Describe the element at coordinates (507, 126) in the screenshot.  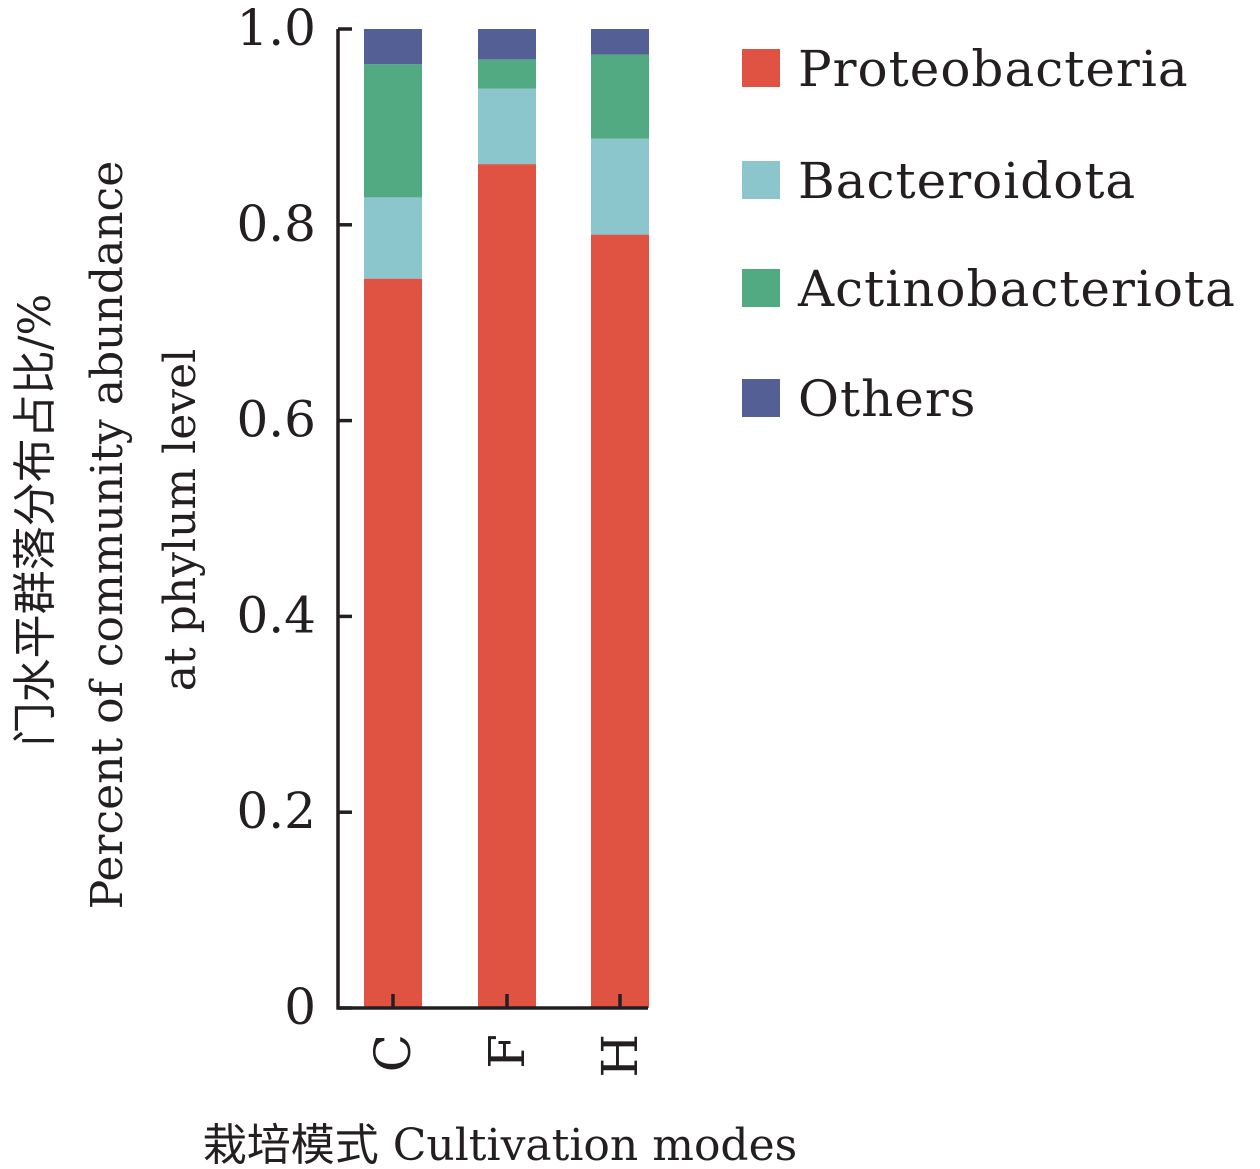
I see `bar-segment-F-bacteroidota` at that location.